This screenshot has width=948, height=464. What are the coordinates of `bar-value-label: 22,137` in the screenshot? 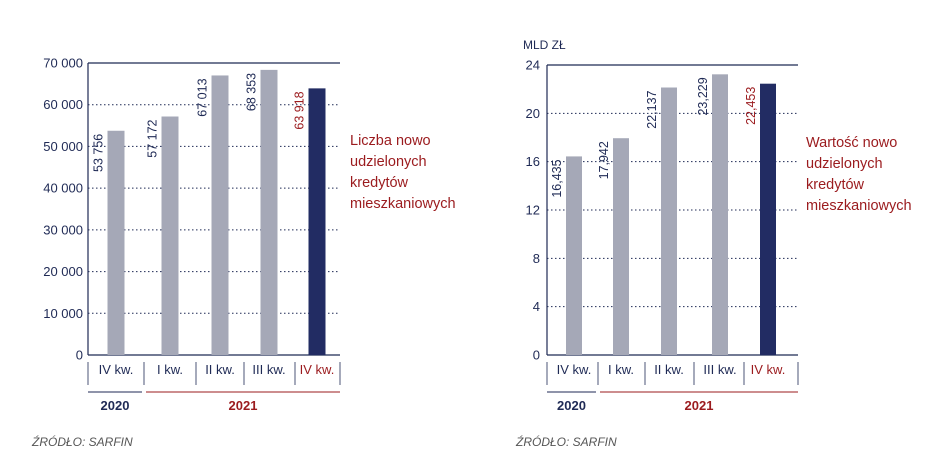 It's located at (652, 109).